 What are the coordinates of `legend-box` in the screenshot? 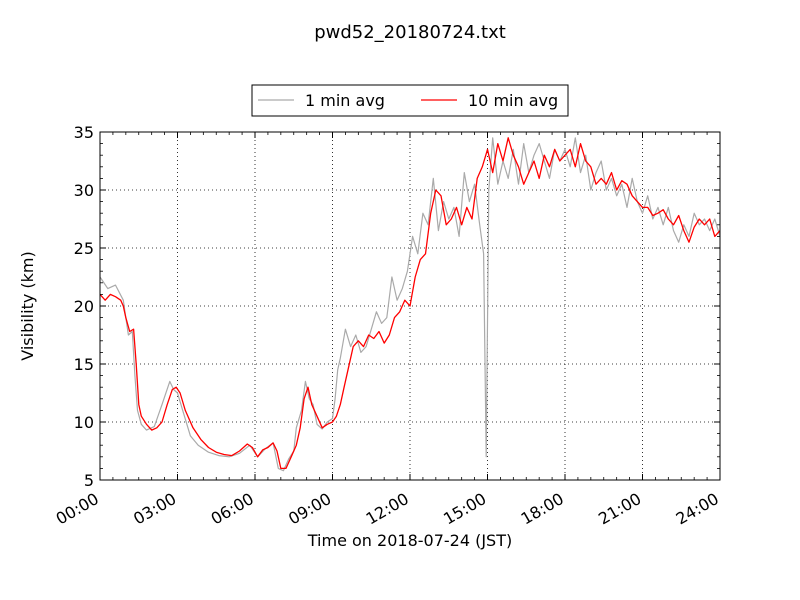 It's located at (410, 100).